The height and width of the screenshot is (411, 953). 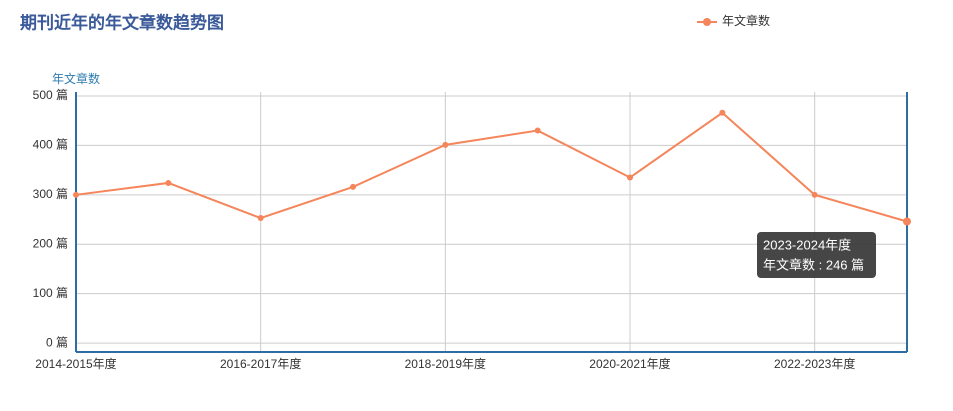 I want to click on x-tick-label: 2016-2017年度, so click(x=260, y=363).